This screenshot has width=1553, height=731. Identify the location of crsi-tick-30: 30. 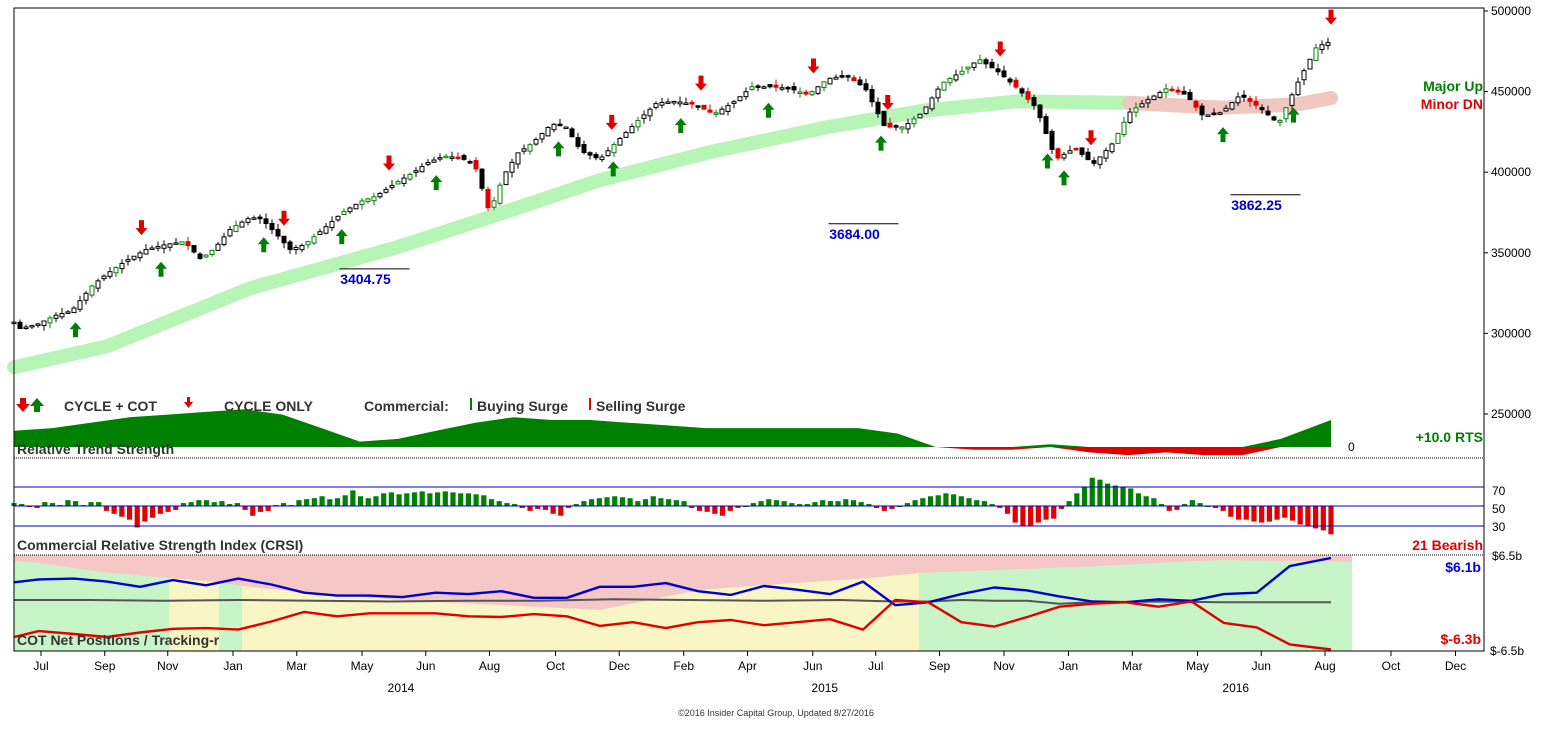
(1499, 527).